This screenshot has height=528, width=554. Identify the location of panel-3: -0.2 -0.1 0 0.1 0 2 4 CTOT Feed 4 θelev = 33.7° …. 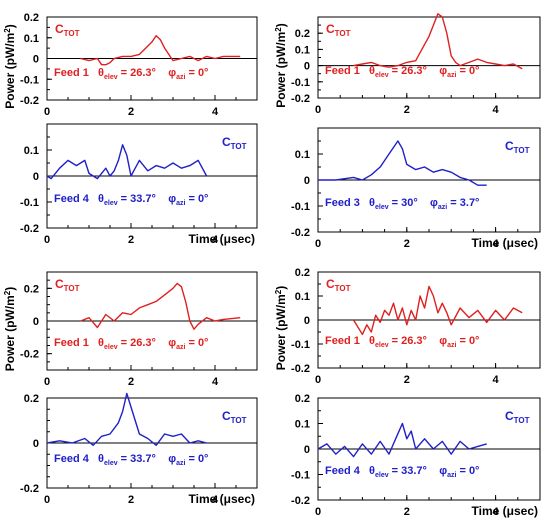
(139, 184).